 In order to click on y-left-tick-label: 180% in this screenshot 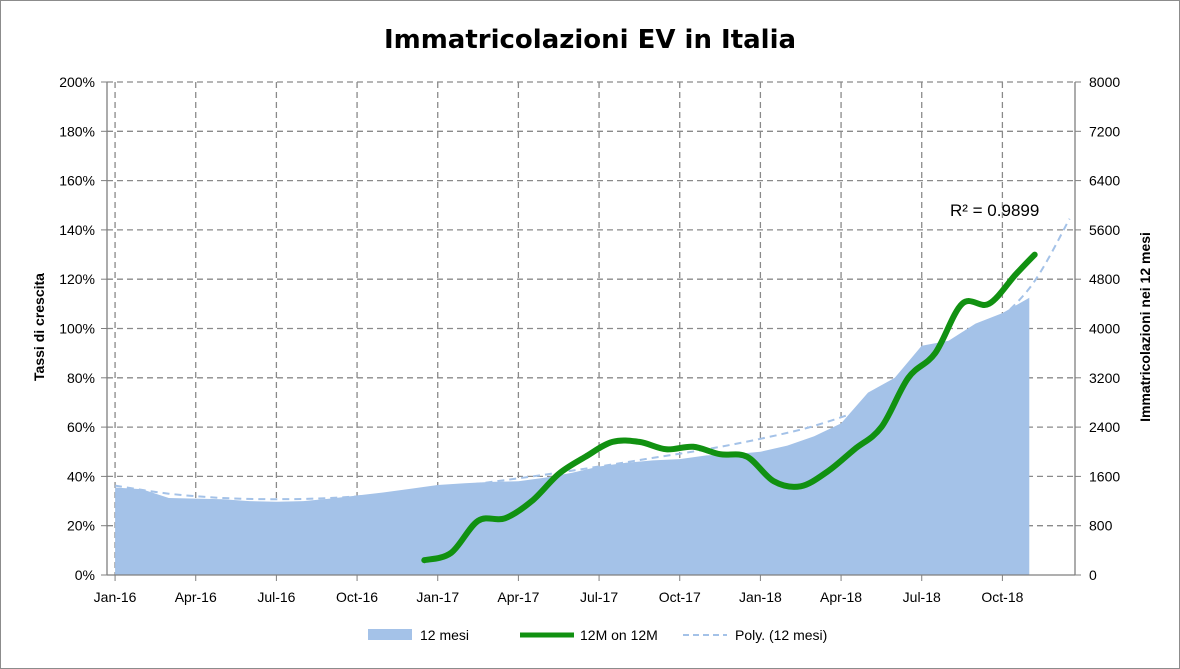, I will do `click(77, 131)`.